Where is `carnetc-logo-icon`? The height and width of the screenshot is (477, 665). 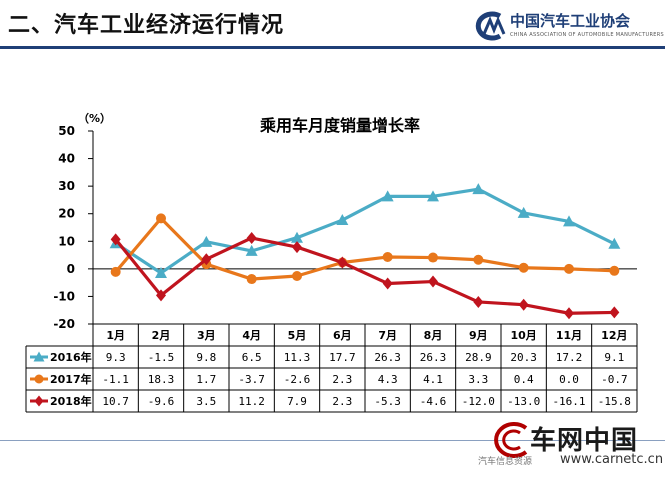
carnetc-logo-icon is located at coordinates (511, 440).